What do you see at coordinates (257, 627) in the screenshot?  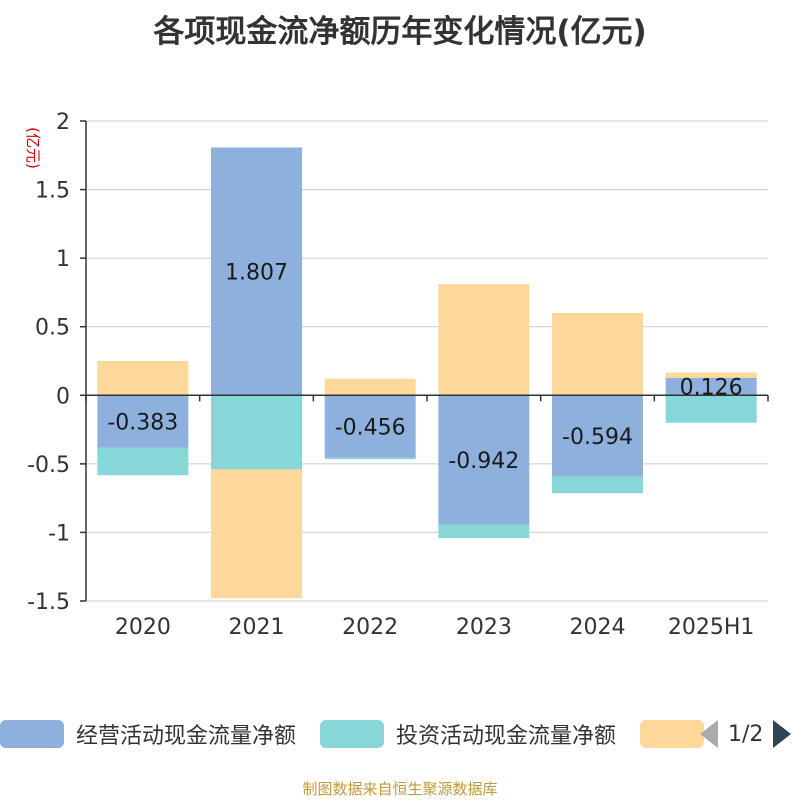 I see `x-tick-label: 2021` at bounding box center [257, 627].